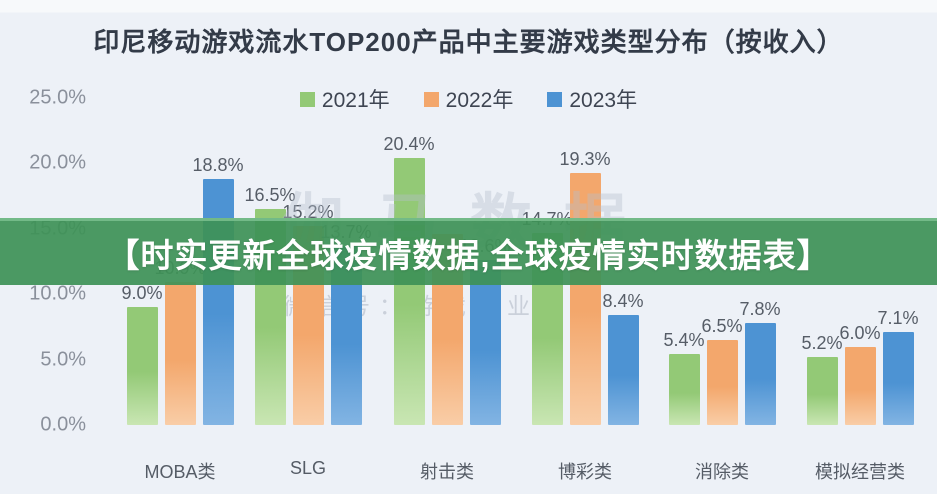  Describe the element at coordinates (898, 318) in the screenshot. I see `bar-value-label: 7.1%` at that location.